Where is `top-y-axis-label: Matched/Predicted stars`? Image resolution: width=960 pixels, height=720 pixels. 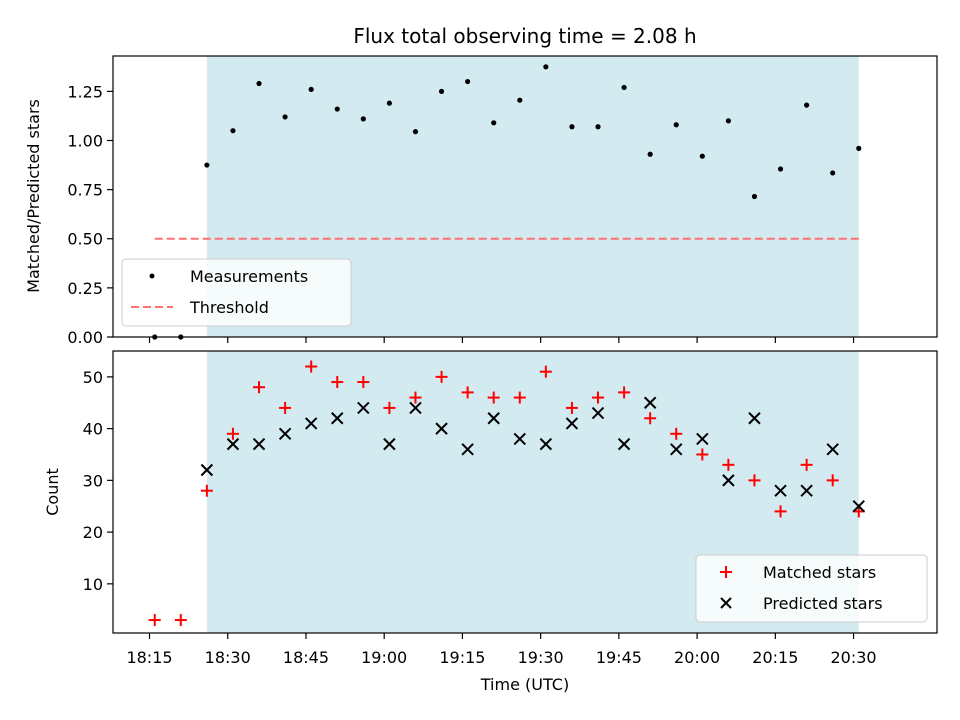 top-y-axis-label: Matched/Predicted stars is located at coordinates (33, 196).